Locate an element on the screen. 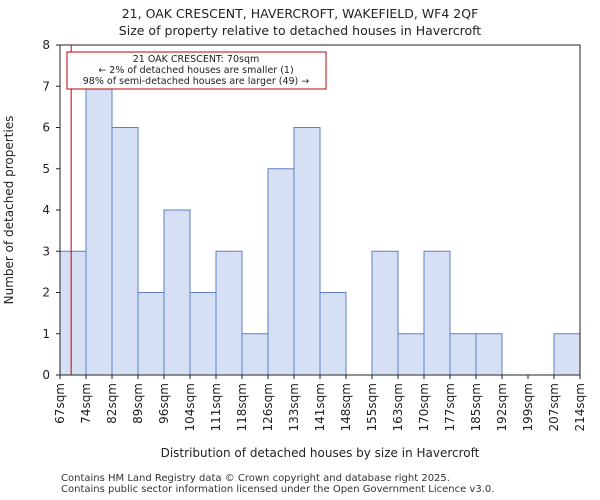 The image size is (600, 500). x-tick-label: 74sqm is located at coordinates (86, 403).